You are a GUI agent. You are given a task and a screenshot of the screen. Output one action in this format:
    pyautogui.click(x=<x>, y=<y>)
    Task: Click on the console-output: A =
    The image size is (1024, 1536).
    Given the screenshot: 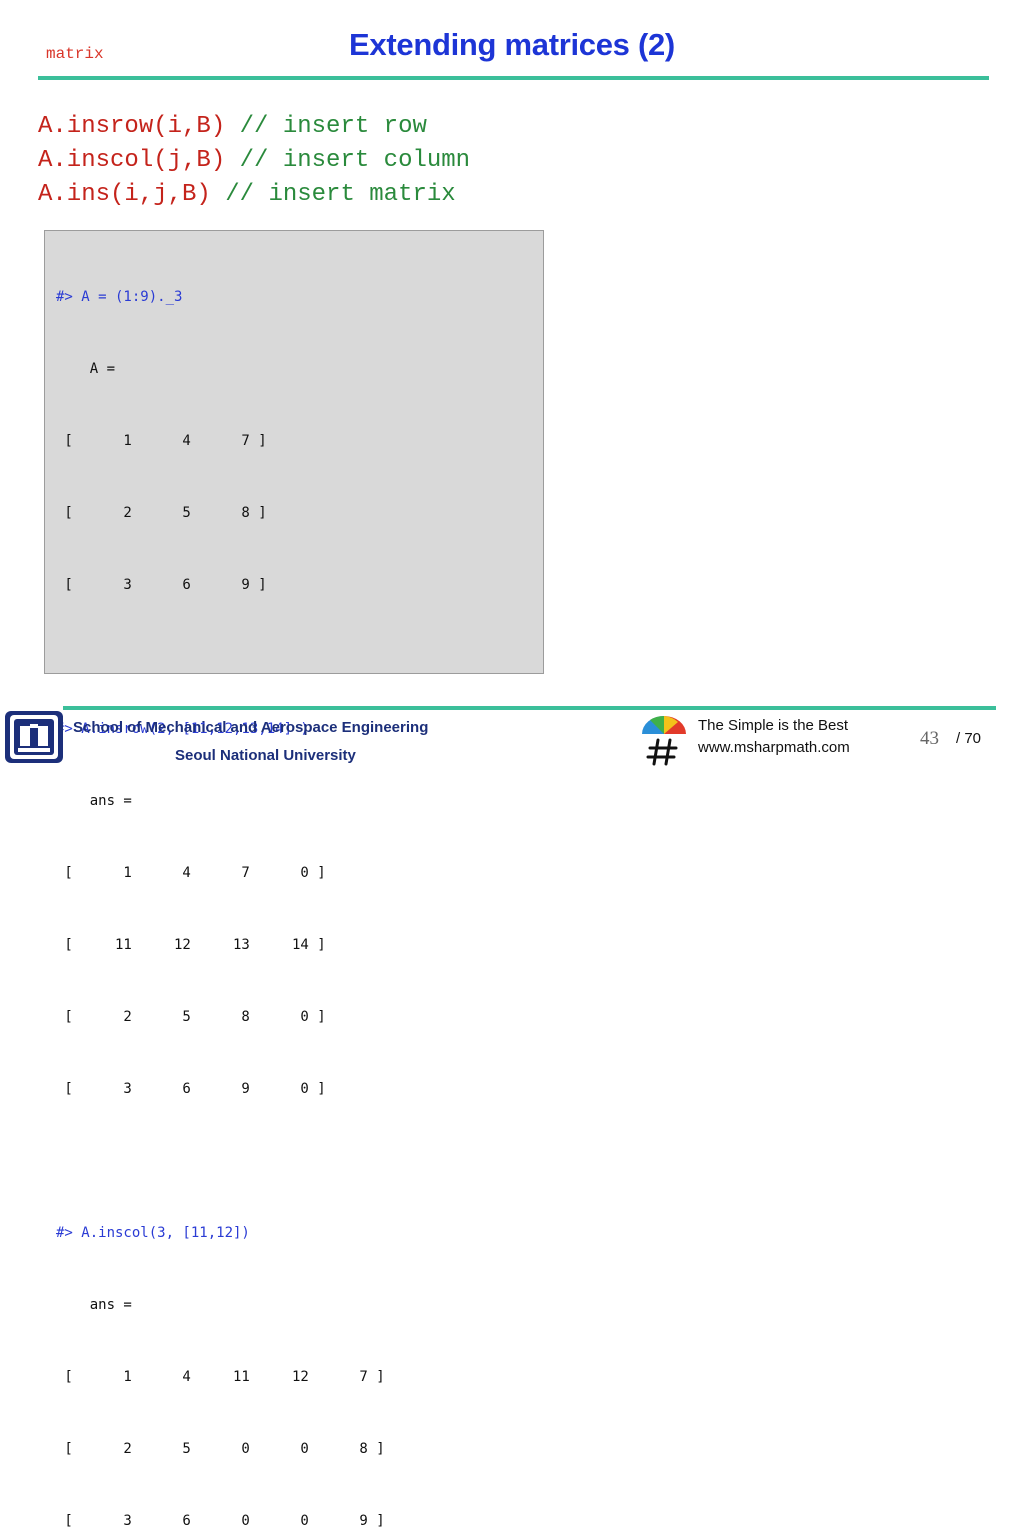 What is the action you would take?
    pyautogui.click(x=86, y=369)
    